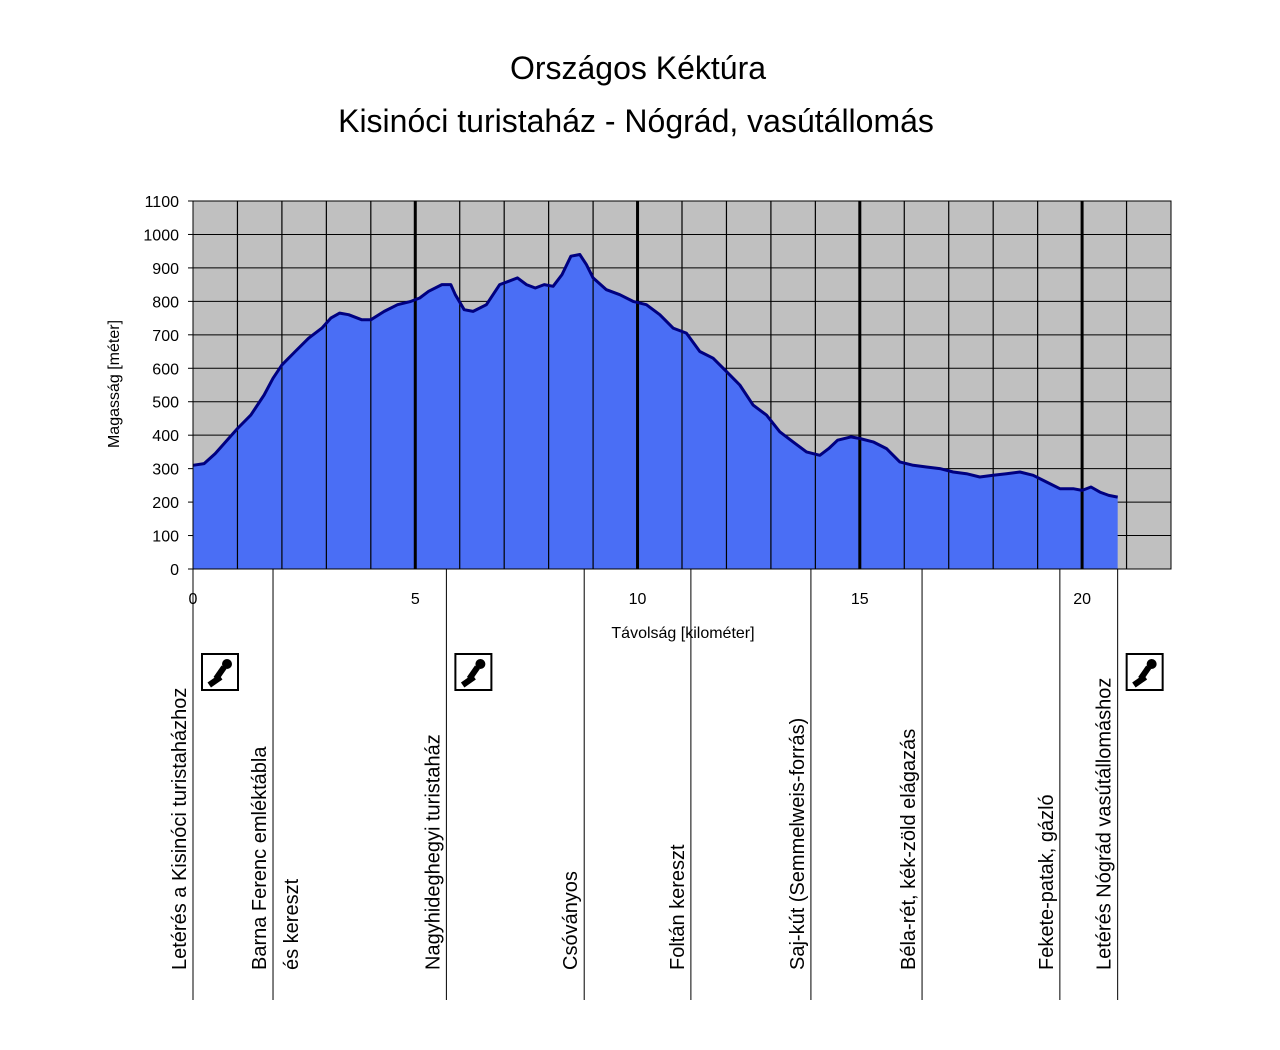  Describe the element at coordinates (114, 384) in the screenshot. I see `y-axis-label: Magasság [méter]` at that location.